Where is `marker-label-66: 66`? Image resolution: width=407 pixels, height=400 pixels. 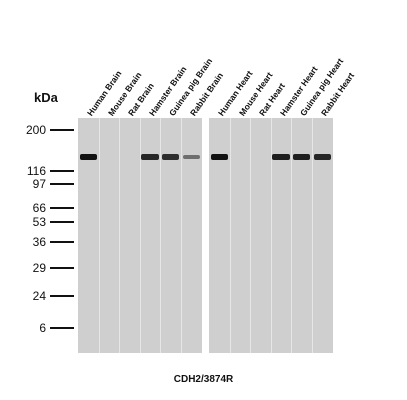 marker-label-66: 66 is located at coordinates (39, 208).